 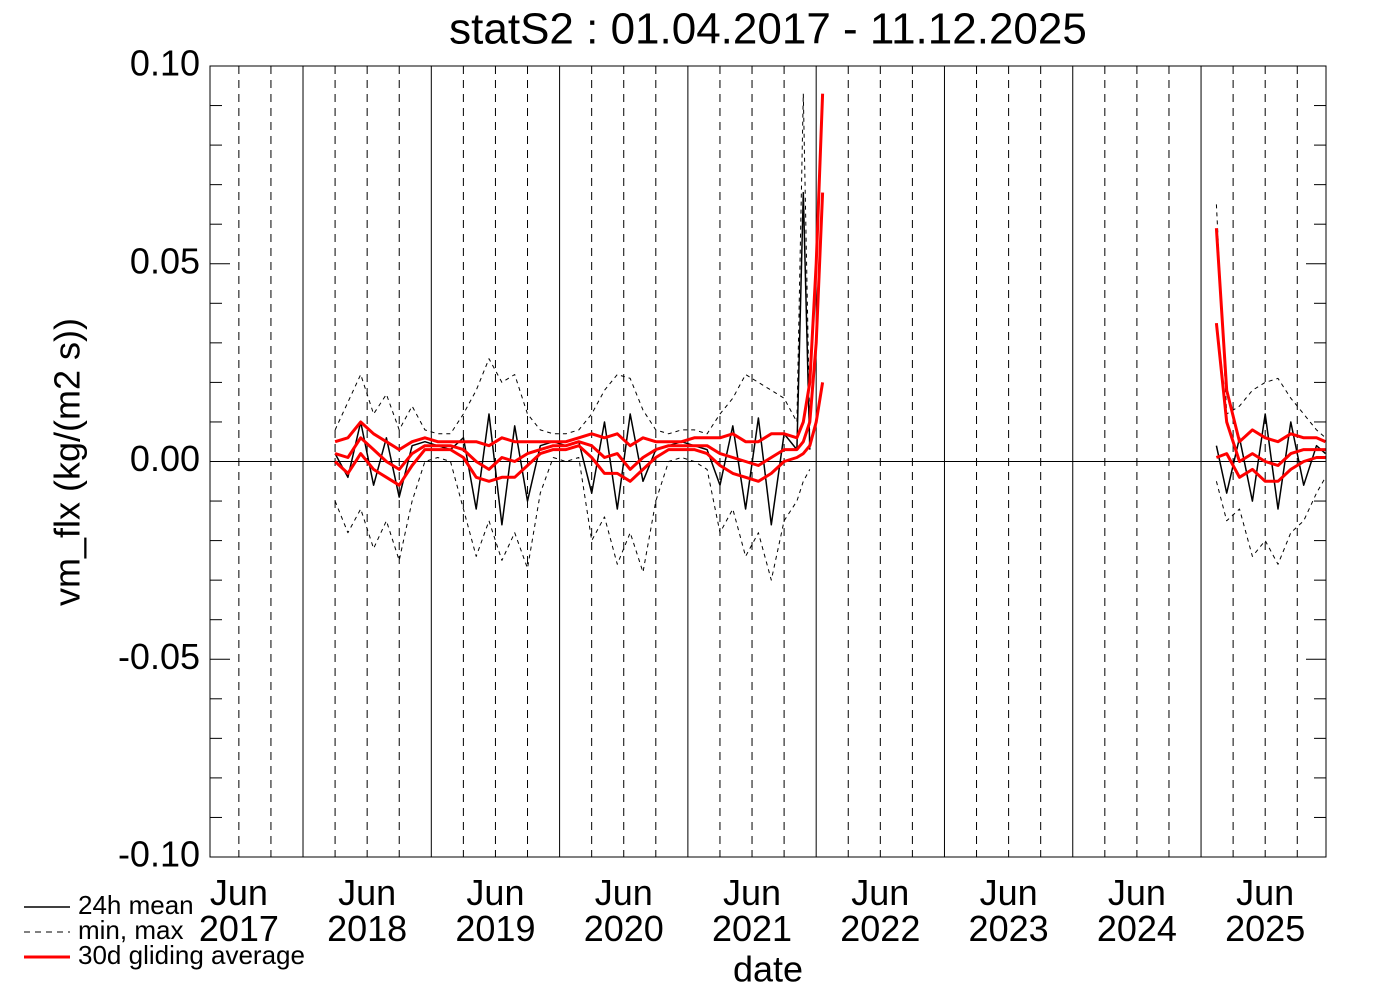 What do you see at coordinates (239, 910) in the screenshot?
I see `x-tick-label: Jun 2017` at bounding box center [239, 910].